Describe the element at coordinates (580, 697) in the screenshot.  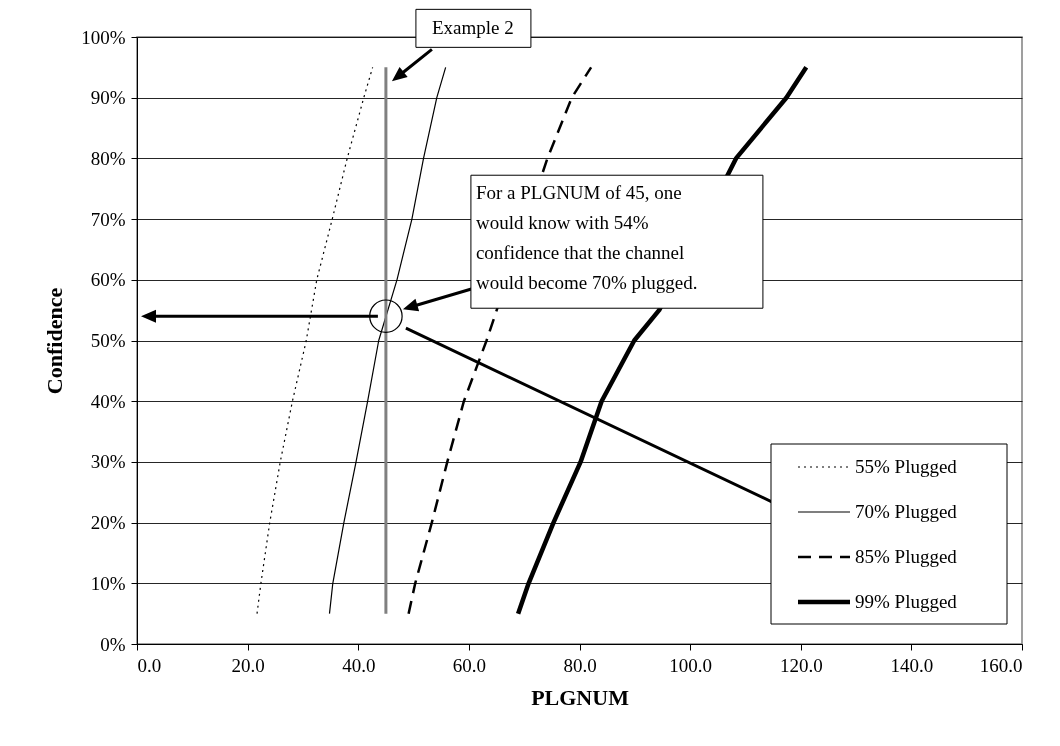
I see `x-axis-title: PLGNUM` at that location.